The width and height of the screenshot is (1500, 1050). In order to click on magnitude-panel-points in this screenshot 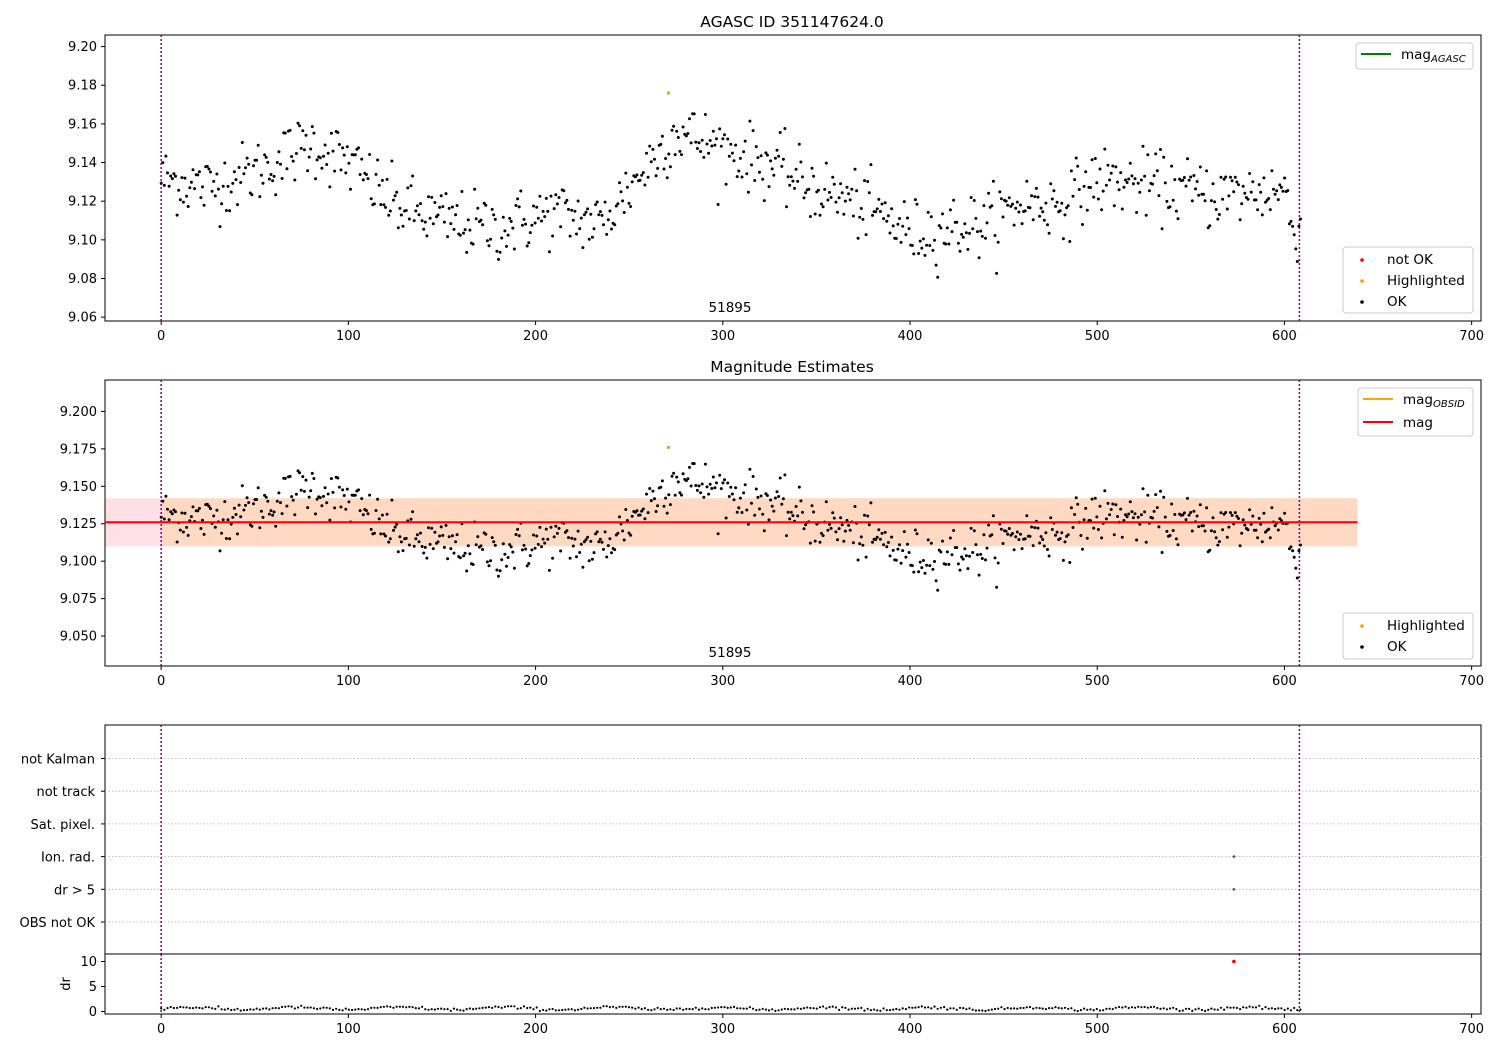, I will do `click(730, 518)`.